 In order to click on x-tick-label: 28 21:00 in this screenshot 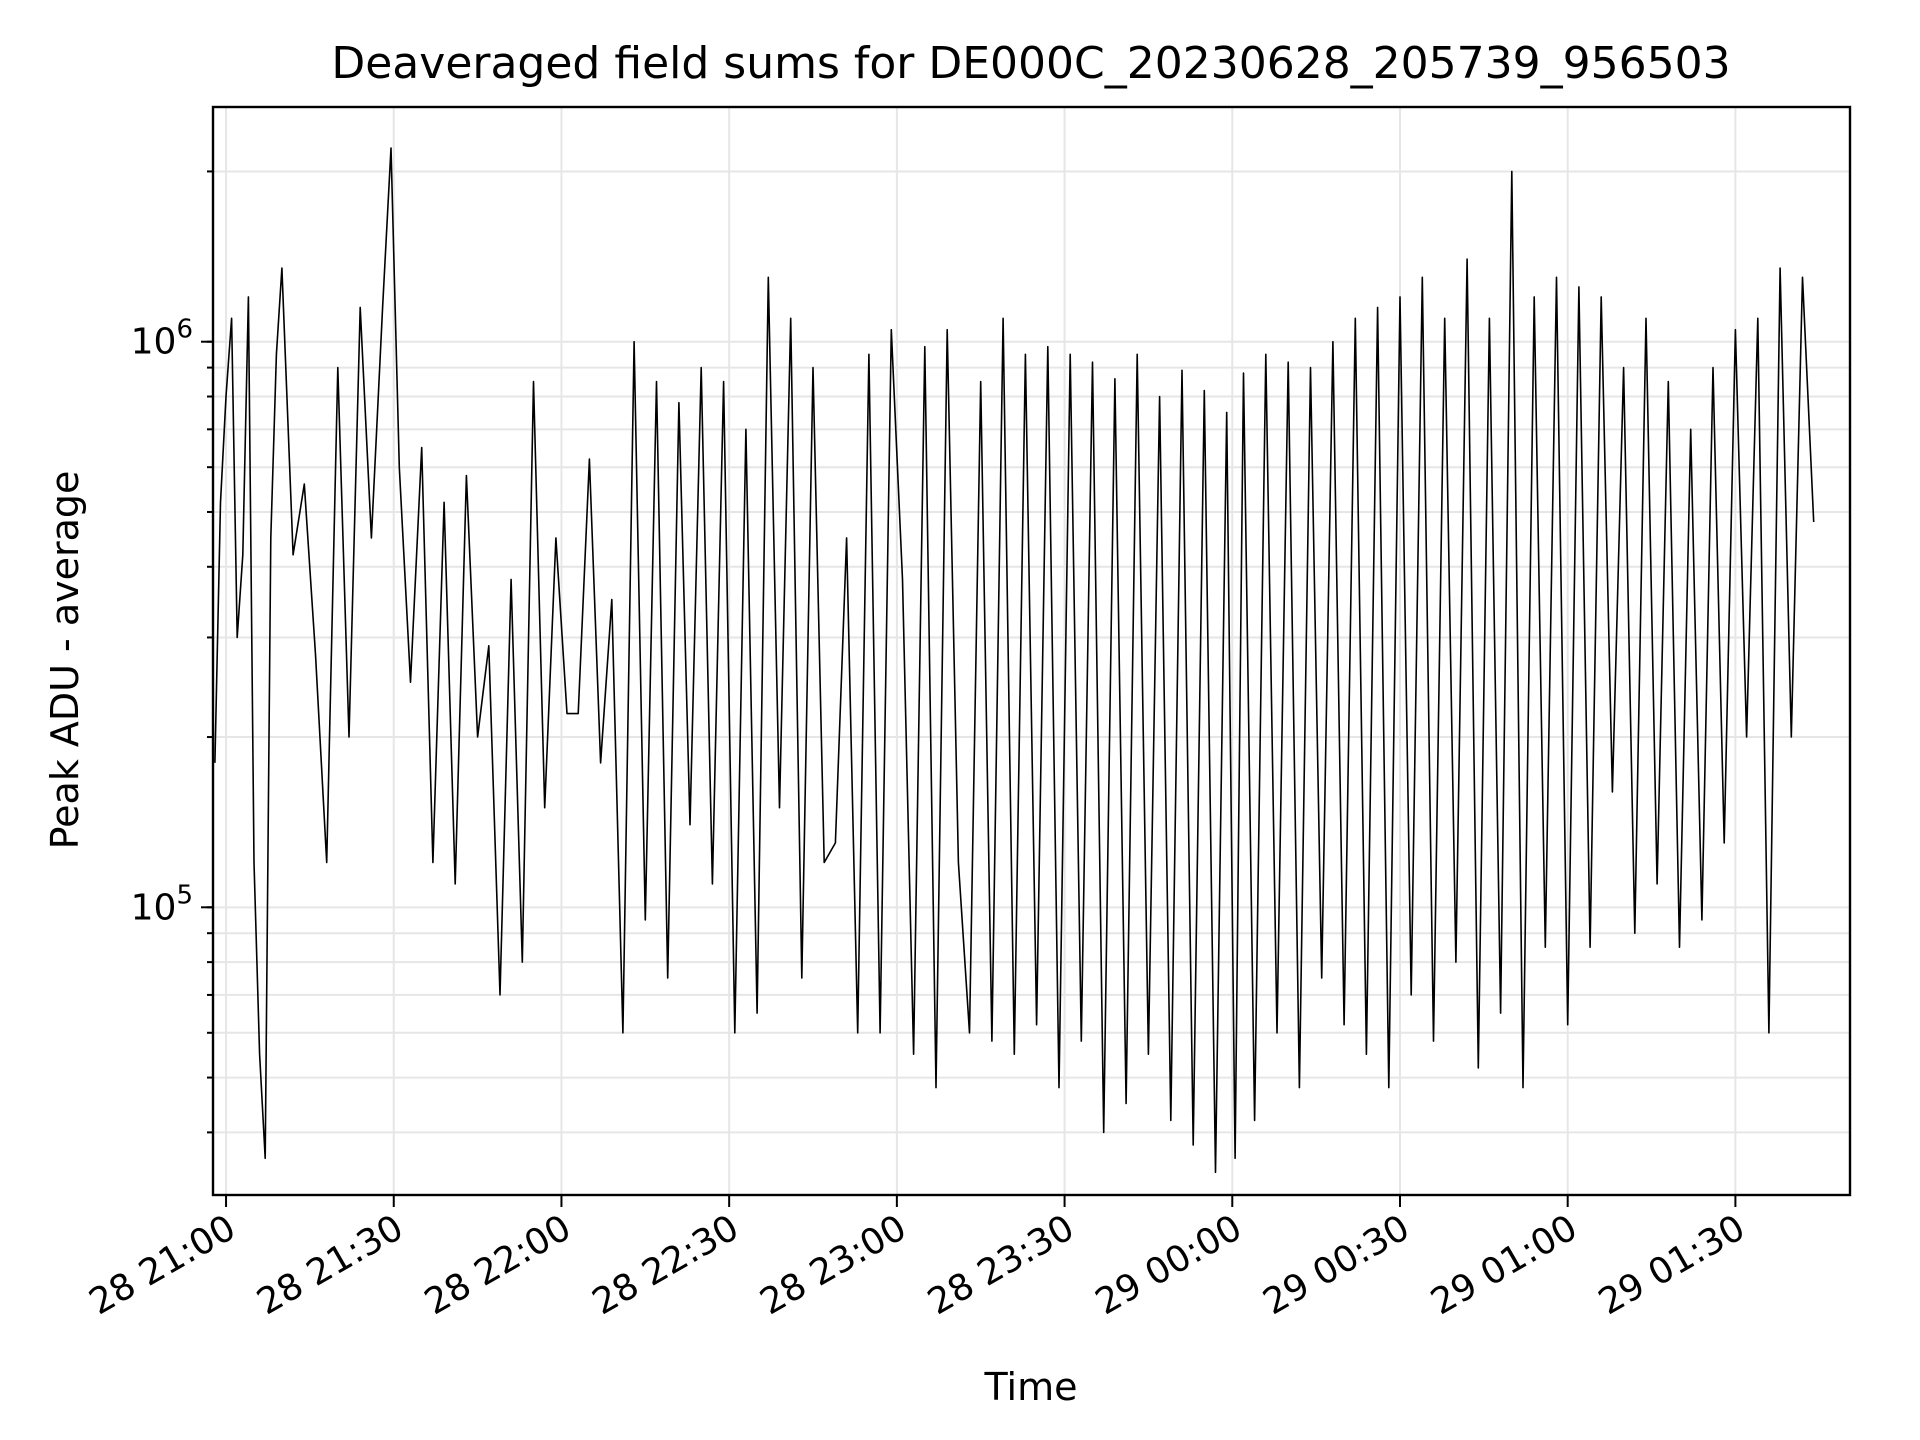, I will do `click(163, 1265)`.